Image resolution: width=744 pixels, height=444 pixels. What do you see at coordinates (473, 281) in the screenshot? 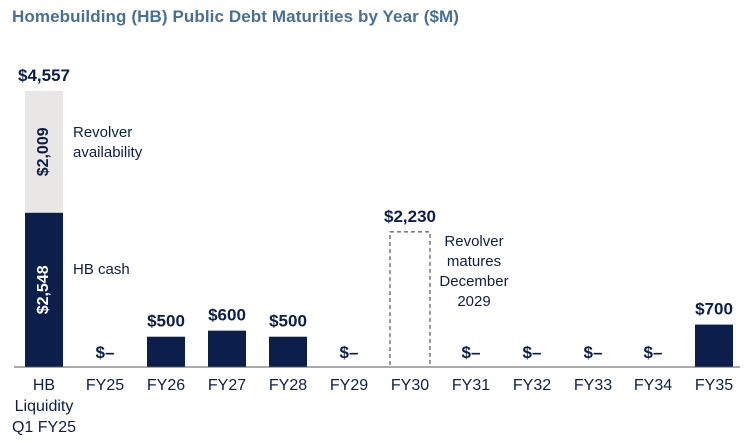
I see `note-revolver-matures: December` at bounding box center [473, 281].